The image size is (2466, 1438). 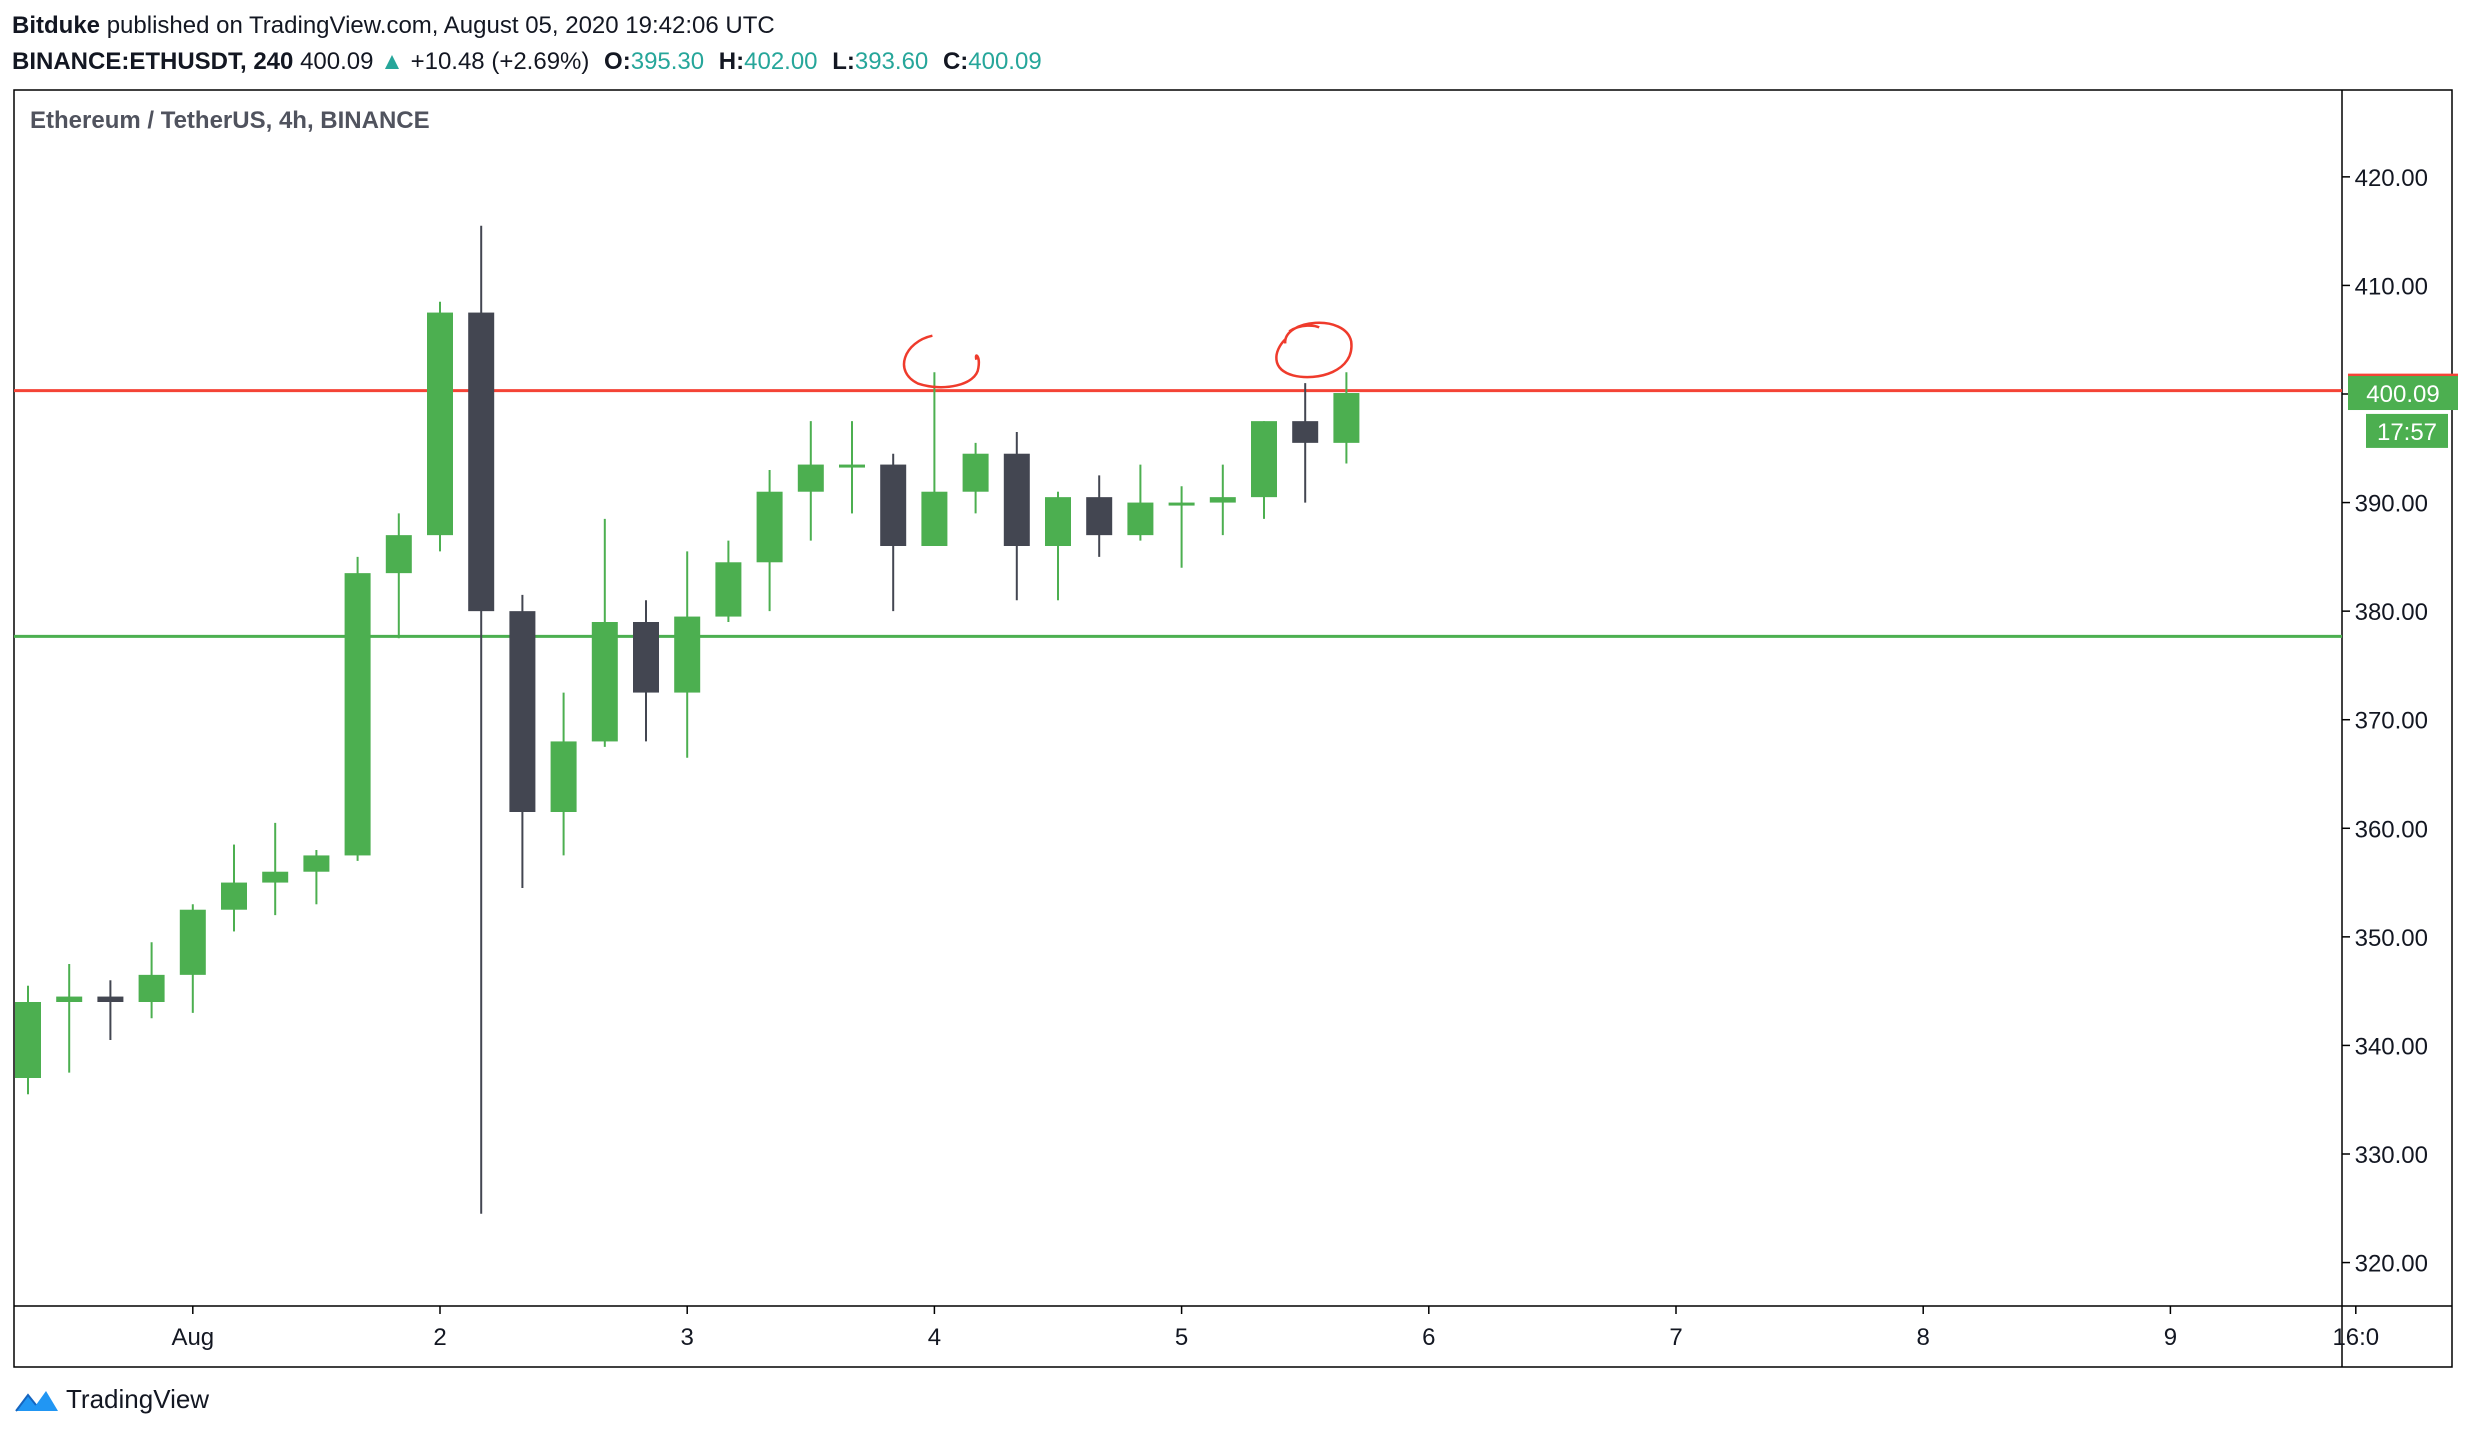 What do you see at coordinates (2391, 1264) in the screenshot?
I see `y-tick-label: 320.00` at bounding box center [2391, 1264].